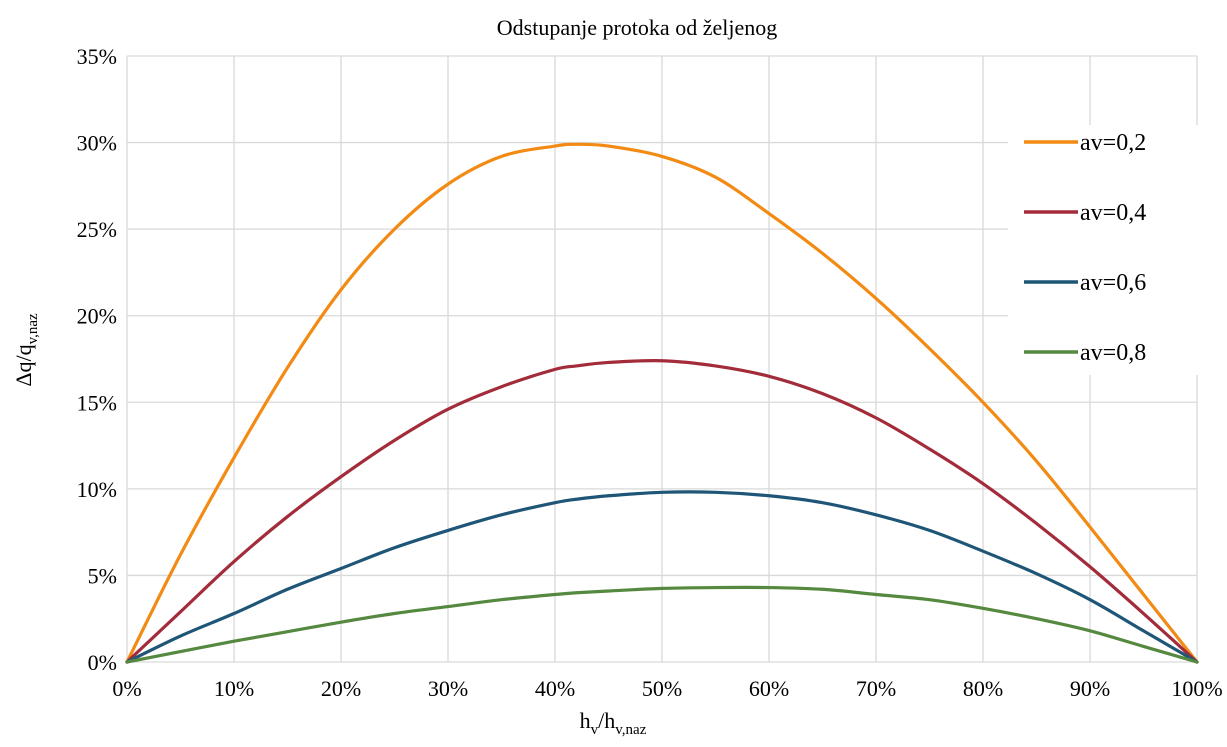  Describe the element at coordinates (1113, 283) in the screenshot. I see `legend-label: av=0,6` at that location.